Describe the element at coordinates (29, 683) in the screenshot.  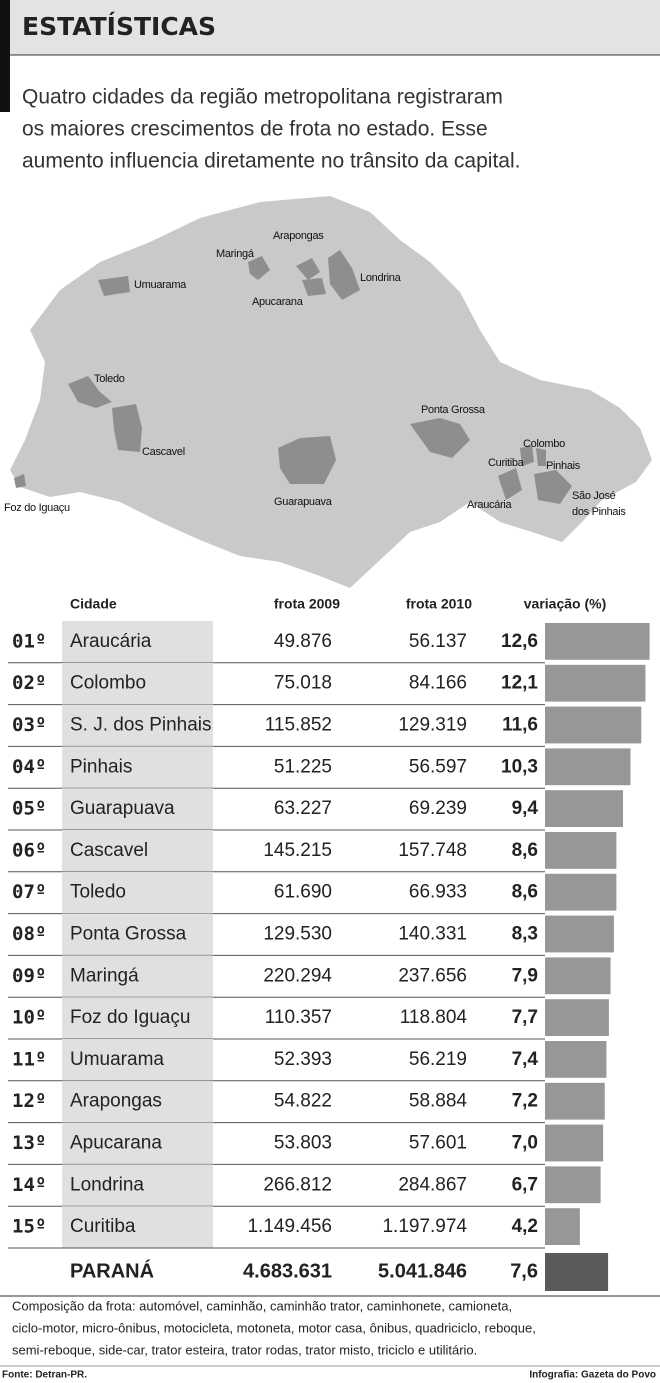
I see `rank: 02º` at that location.